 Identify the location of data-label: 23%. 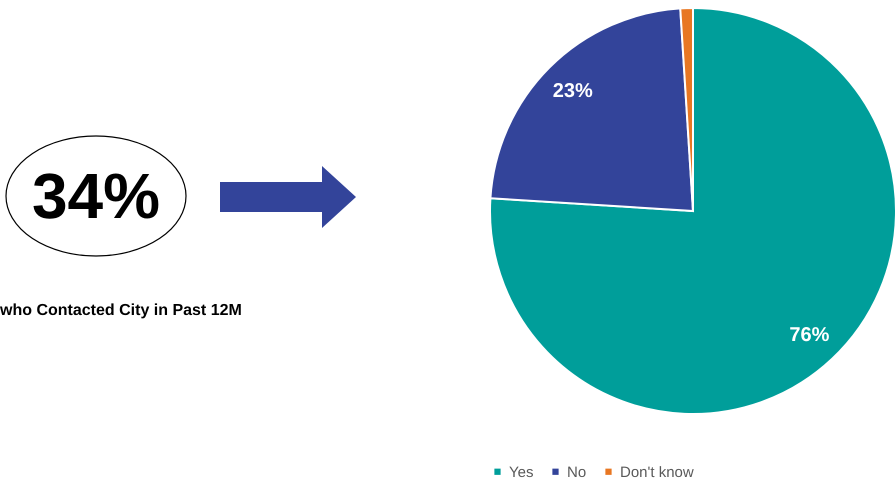
(573, 91).